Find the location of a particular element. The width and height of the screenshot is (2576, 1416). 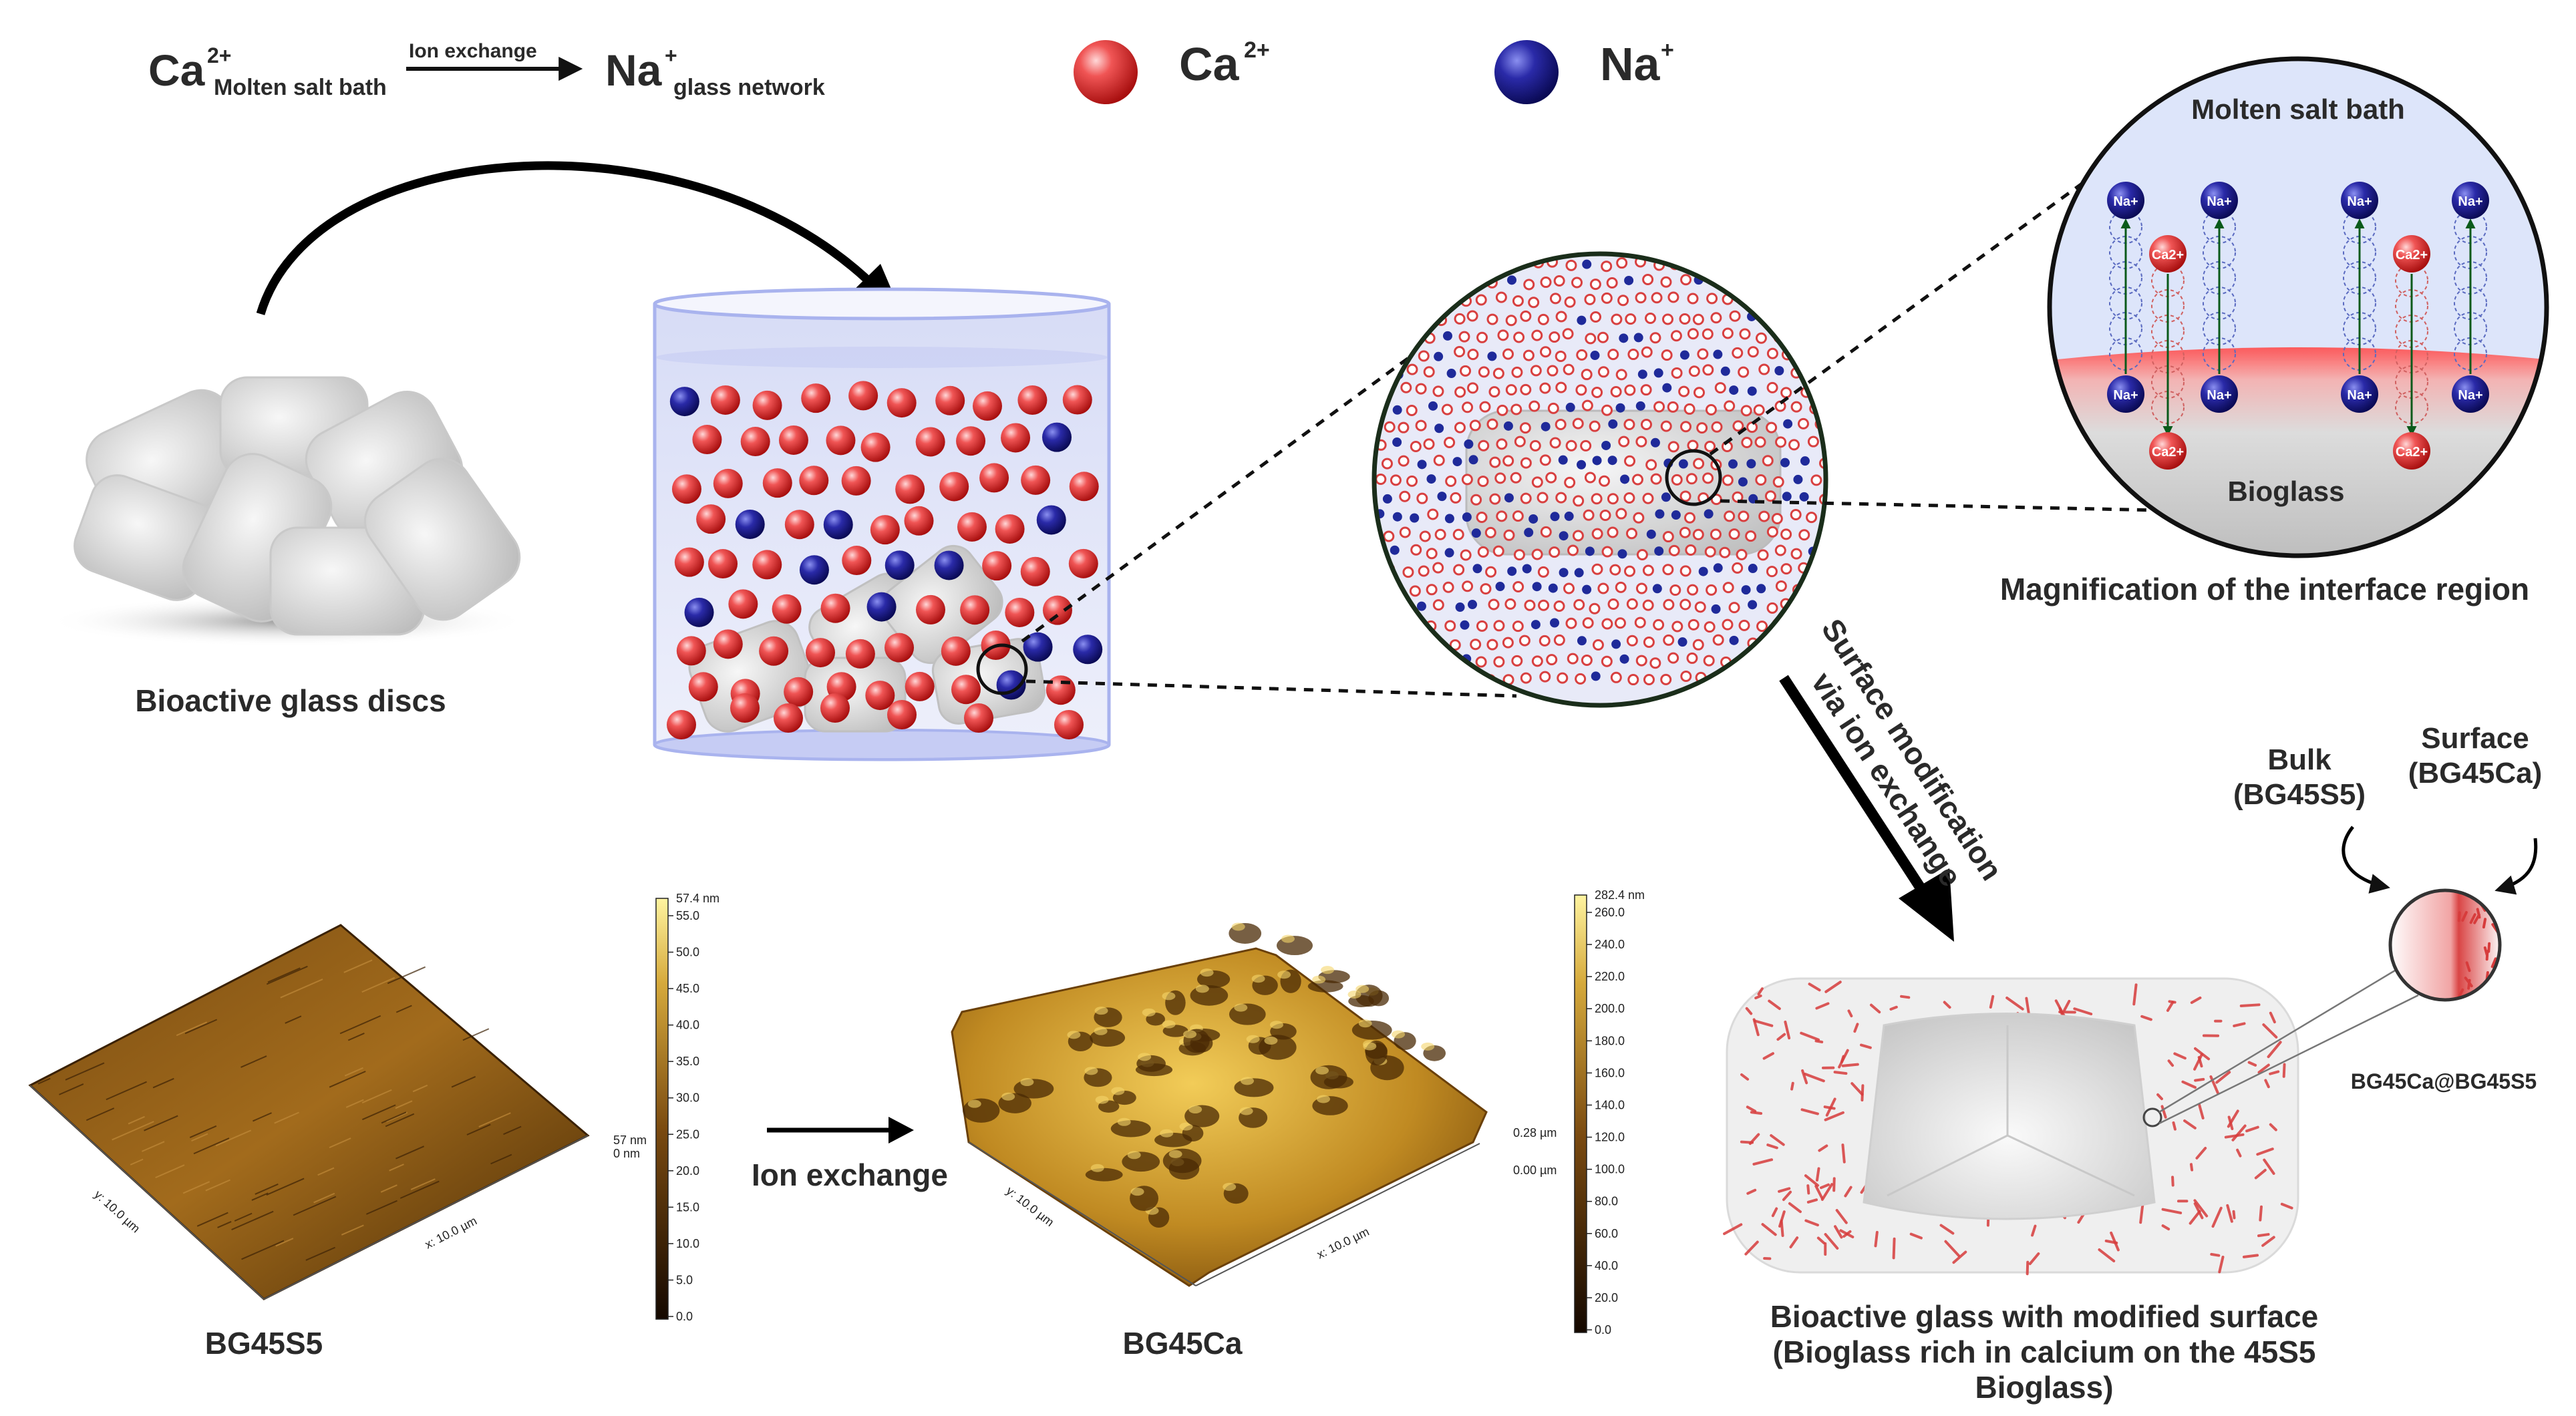

colorbar-tick-label: 260.0 is located at coordinates (1610, 912).